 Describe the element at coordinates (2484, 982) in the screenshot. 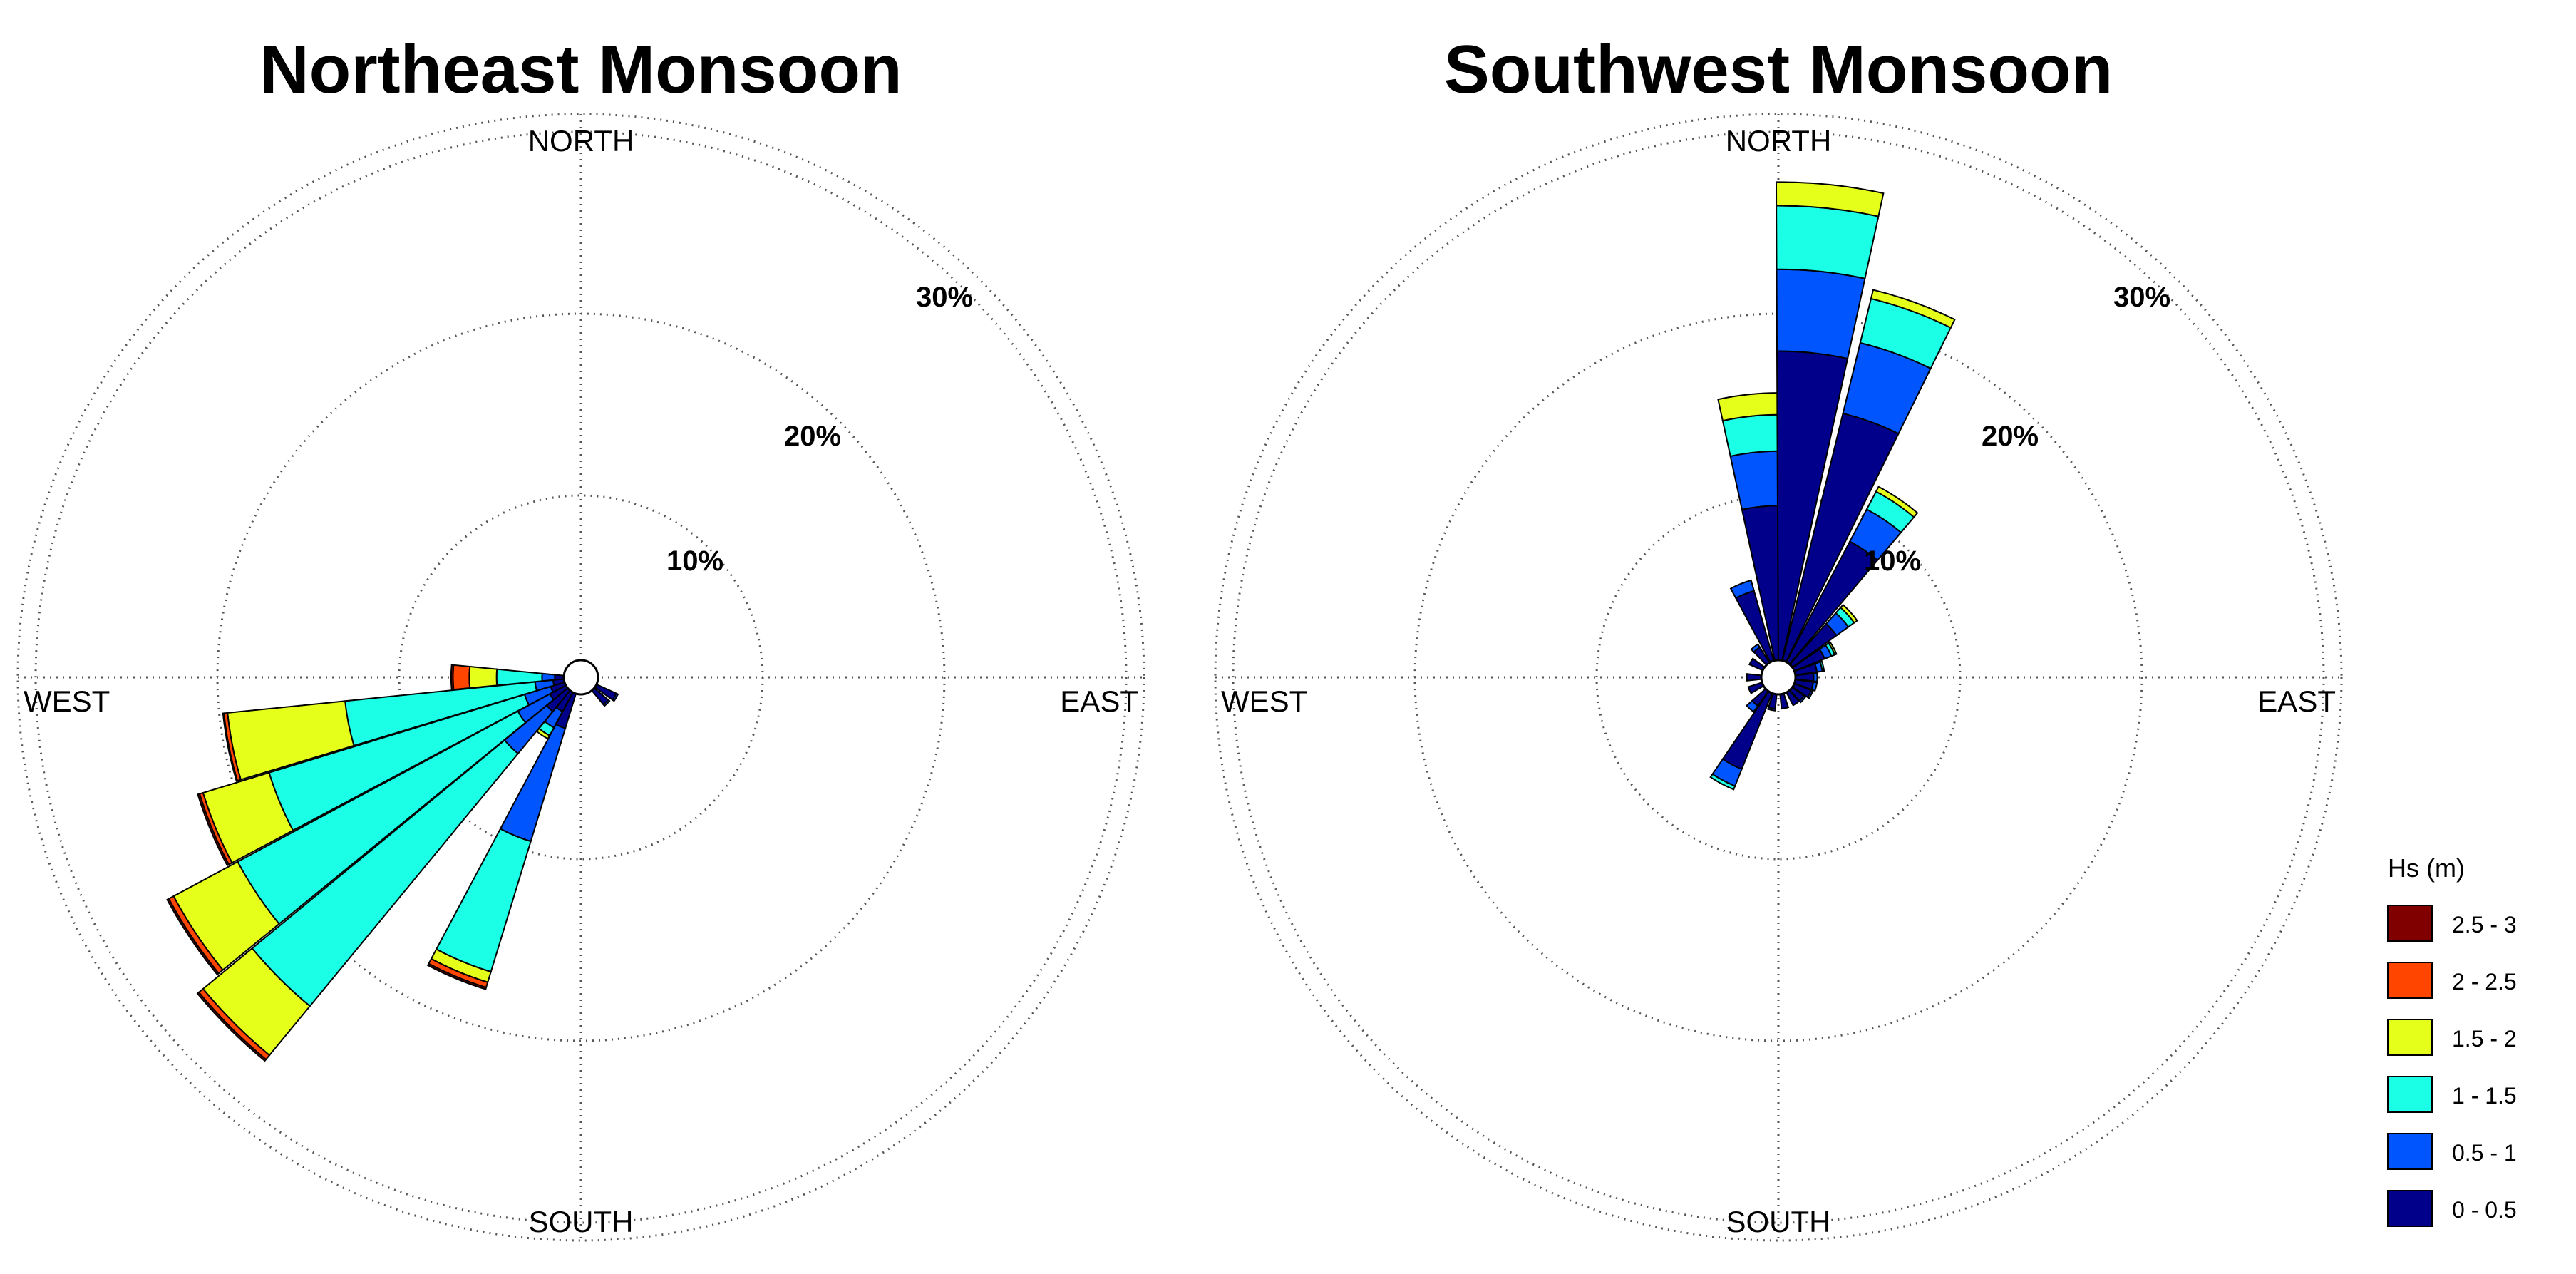

I see `legend-label: 2 - 2.5` at that location.